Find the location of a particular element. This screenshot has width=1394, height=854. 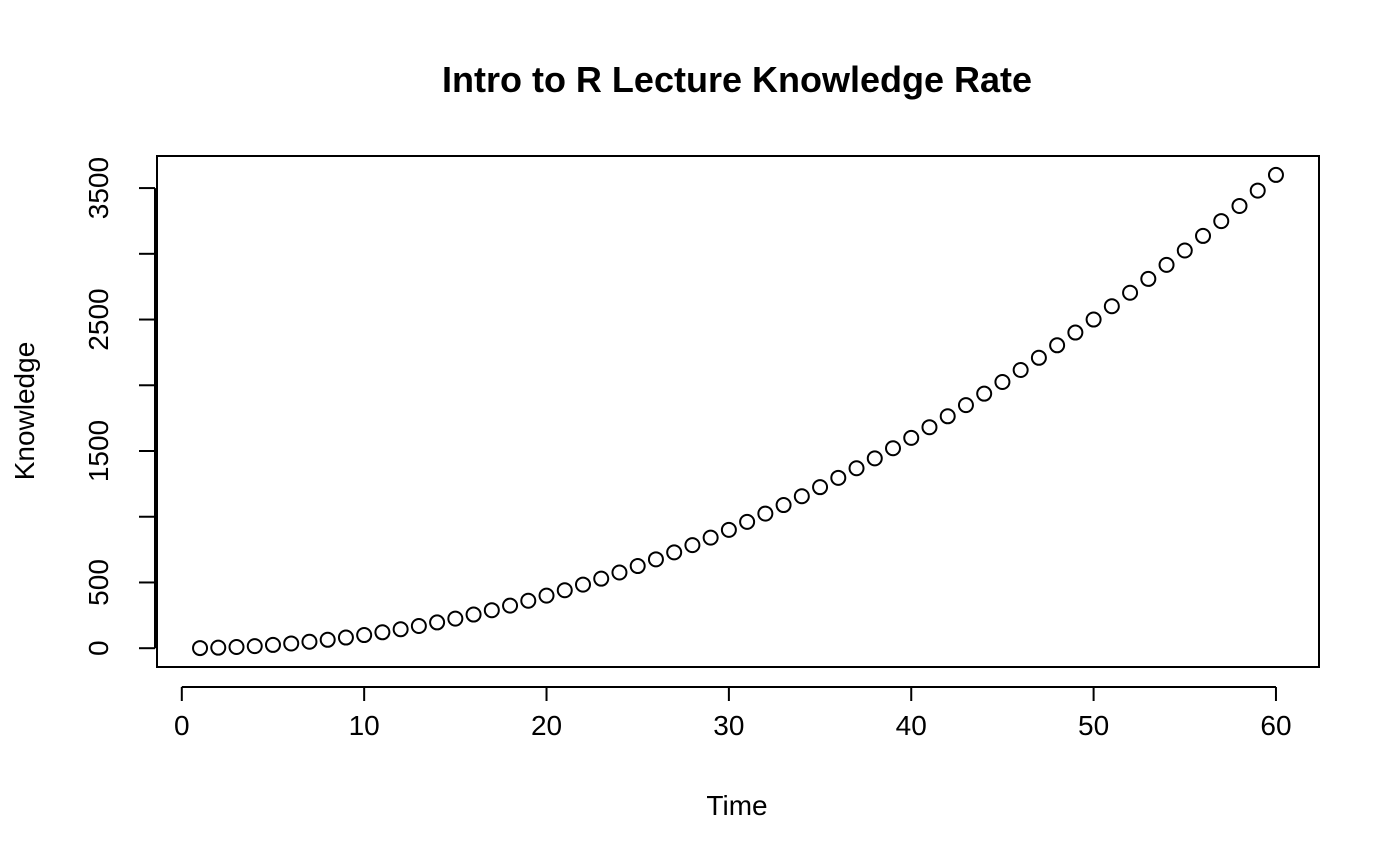

x-tick-label: 40 is located at coordinates (911, 725).